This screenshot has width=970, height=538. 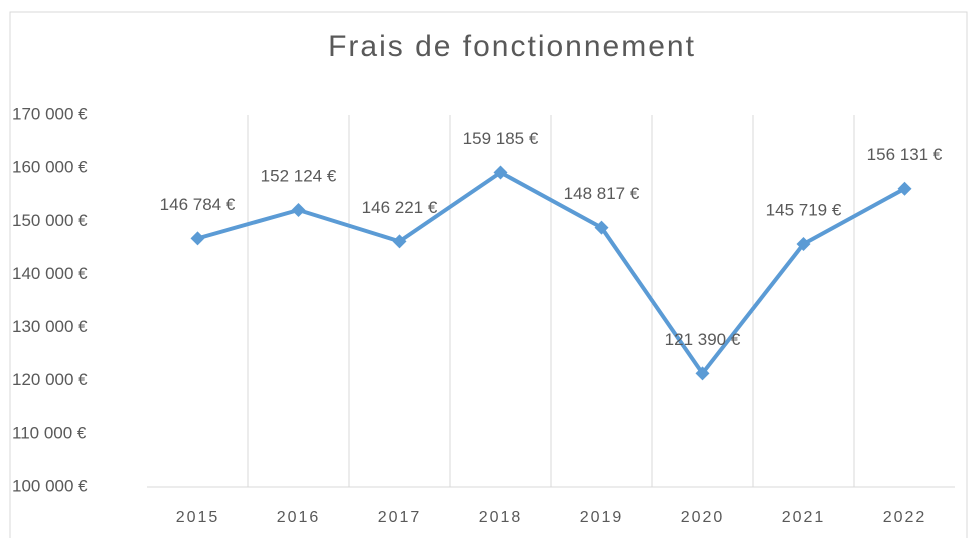 What do you see at coordinates (50, 273) in the screenshot?
I see `y-tick-label: 140 000 €` at bounding box center [50, 273].